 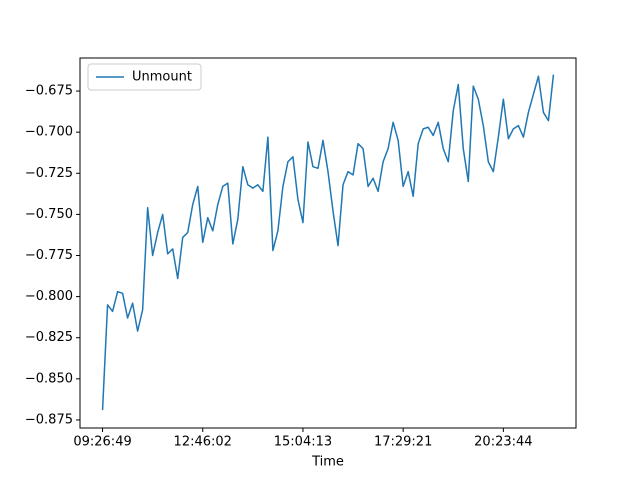 I want to click on y-tick-label: −0.700, so click(x=49, y=132).